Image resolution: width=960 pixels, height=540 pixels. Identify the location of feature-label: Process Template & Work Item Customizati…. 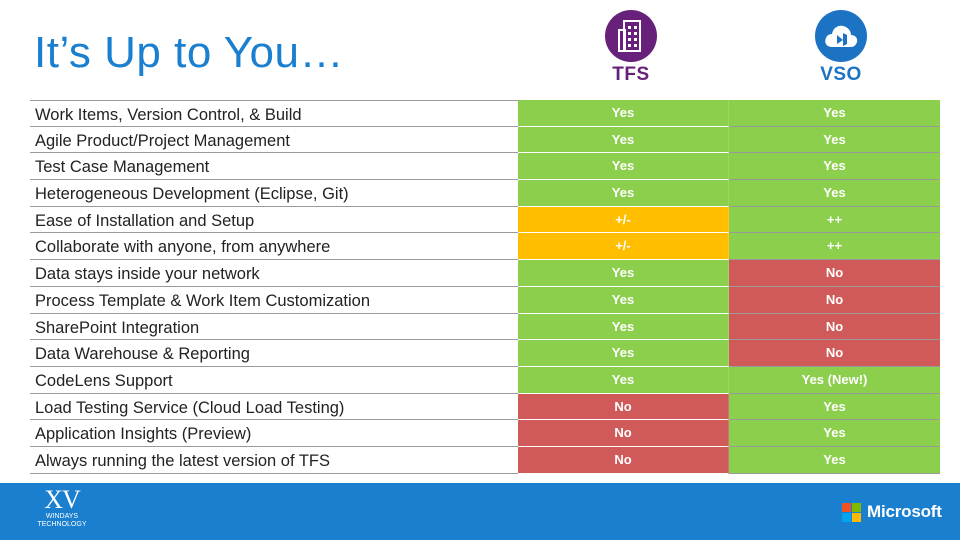
(274, 300).